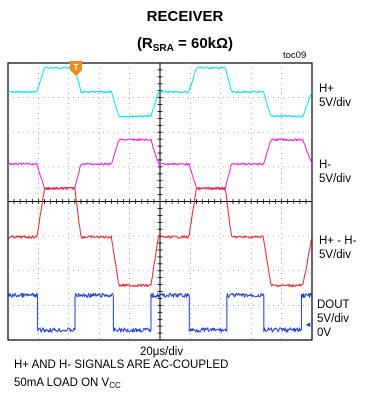 The width and height of the screenshot is (370, 400). I want to click on channel4-name: DOUT, so click(333, 305).